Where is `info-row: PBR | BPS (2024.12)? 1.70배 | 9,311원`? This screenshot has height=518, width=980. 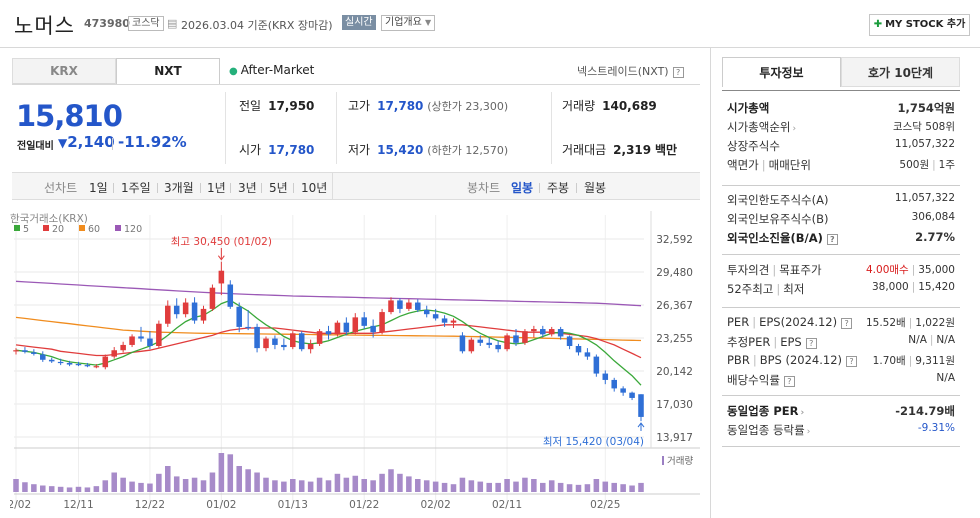 info-row: PBR | BPS (2024.12)? 1.70배 | 9,311원 is located at coordinates (841, 361).